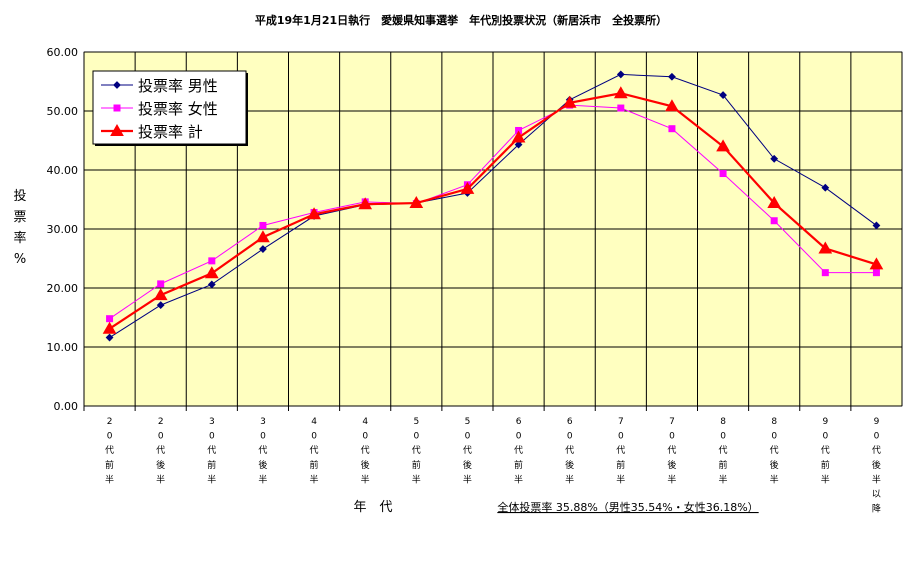  What do you see at coordinates (461, 20) in the screenshot?
I see `chart-title: 平成19年1月21日執行 愛媛県知事選挙 年代別投票状況（新居浜市 全投票所）` at bounding box center [461, 20].